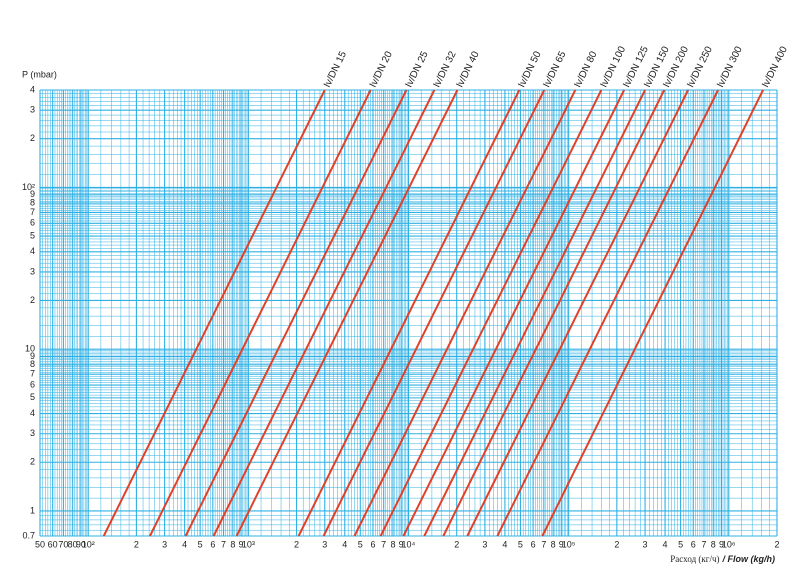 Image resolution: width=805 pixels, height=575 pixels. I want to click on y-tick-label: 10, so click(30, 349).